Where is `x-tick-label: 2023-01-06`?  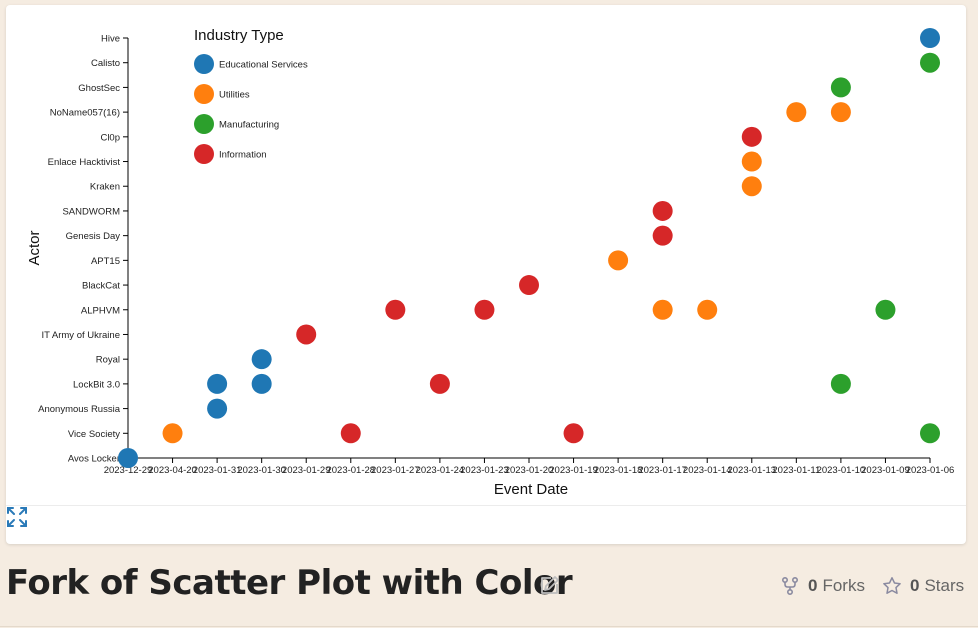 x-tick-label: 2023-01-06 is located at coordinates (930, 470).